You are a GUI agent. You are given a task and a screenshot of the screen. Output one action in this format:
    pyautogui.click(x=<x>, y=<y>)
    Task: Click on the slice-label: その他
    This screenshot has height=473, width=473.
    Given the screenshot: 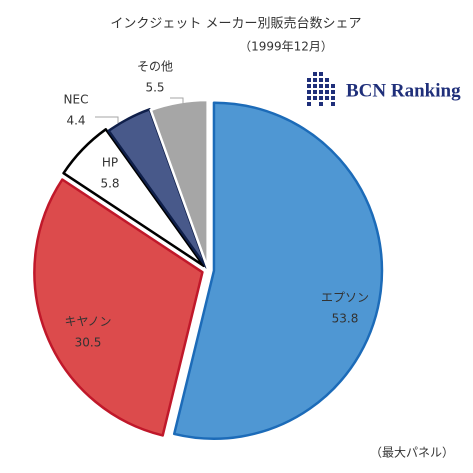 What is the action you would take?
    pyautogui.click(x=155, y=67)
    